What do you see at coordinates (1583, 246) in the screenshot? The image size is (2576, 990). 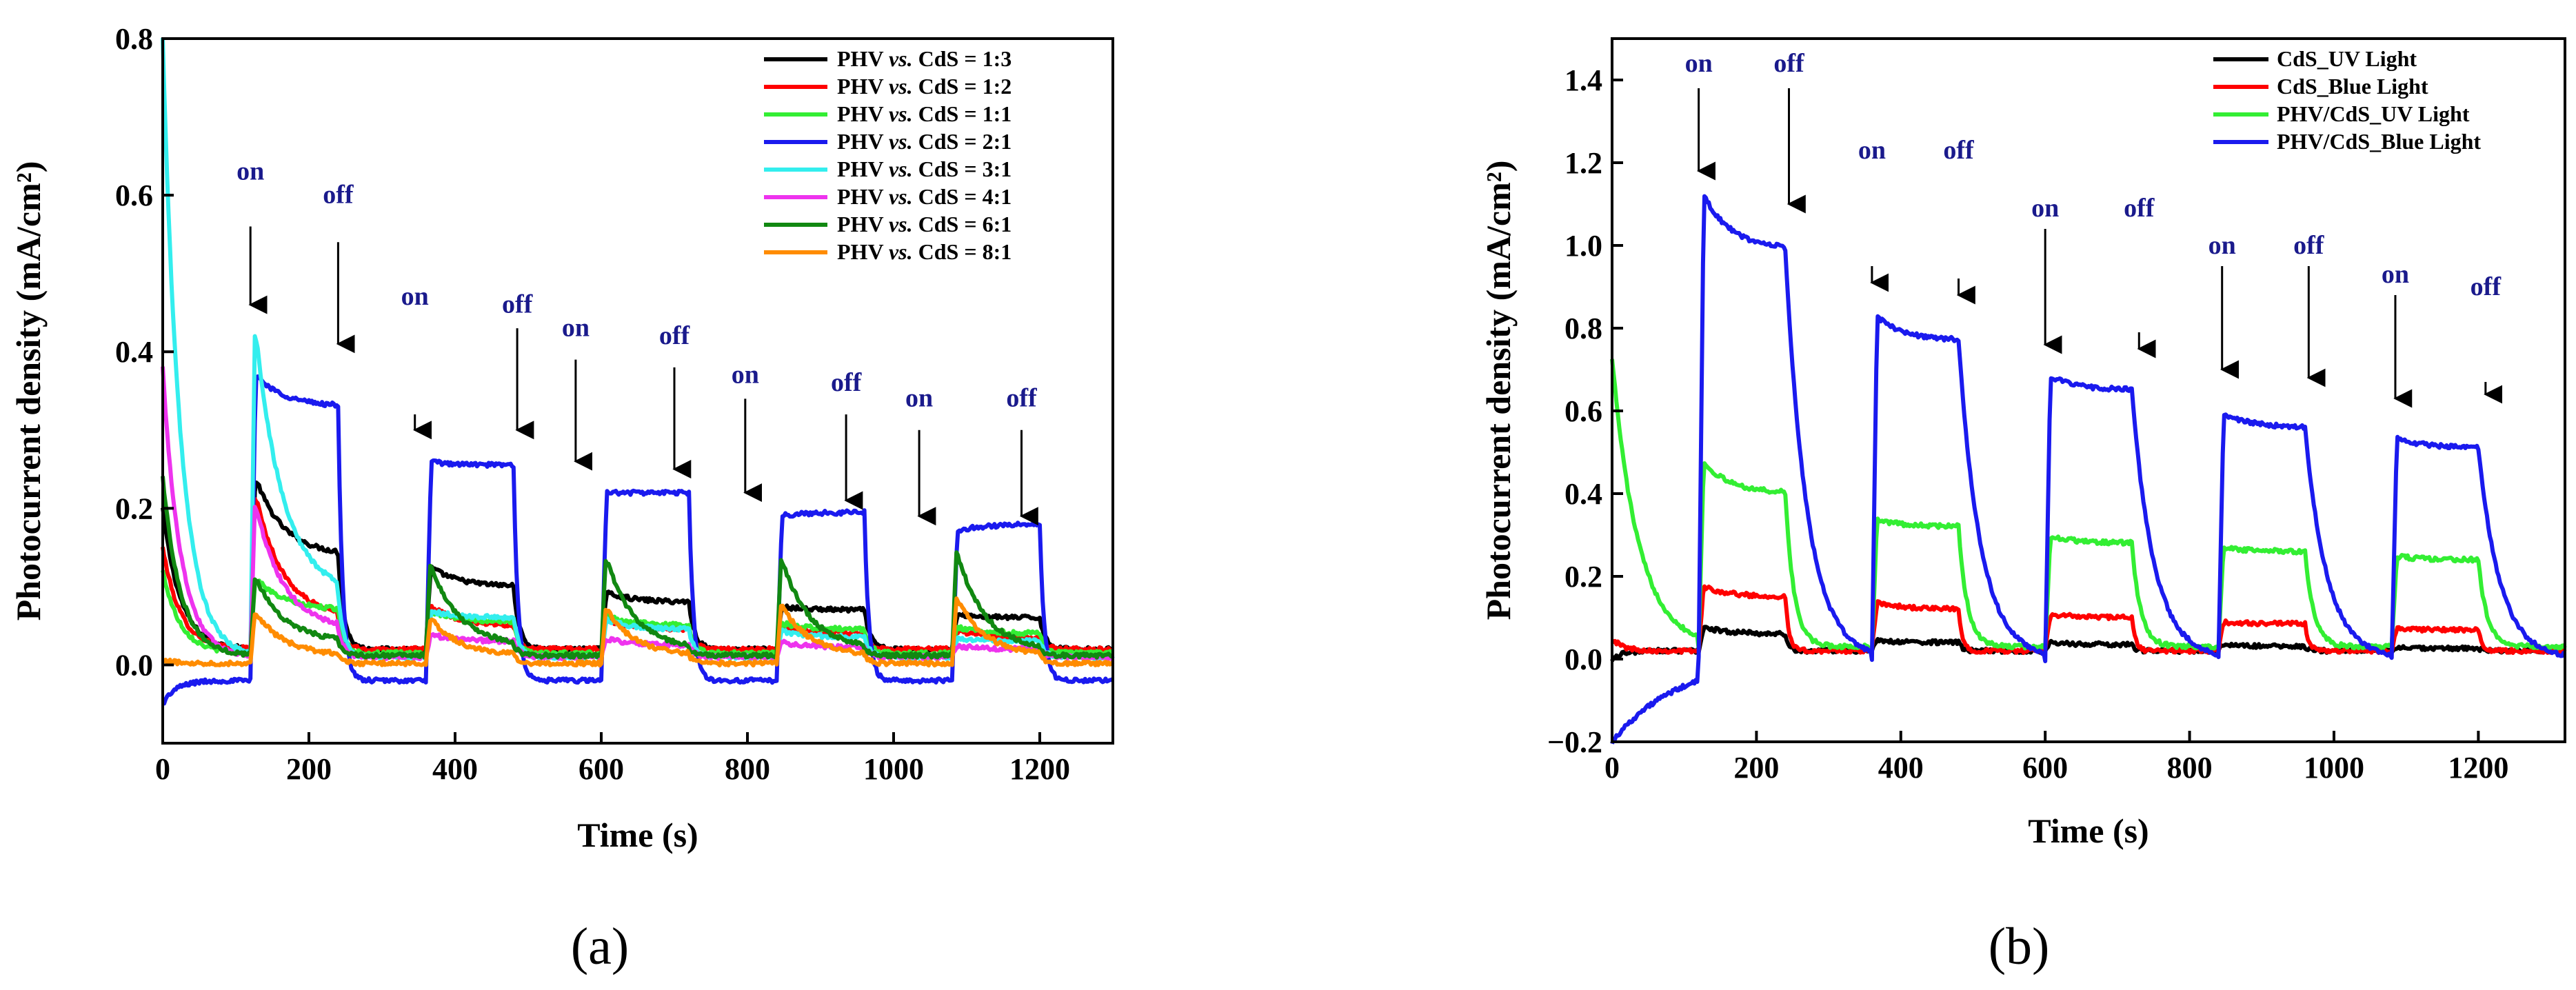 I see `chart-b-ytick-label: 1.0` at bounding box center [1583, 246].